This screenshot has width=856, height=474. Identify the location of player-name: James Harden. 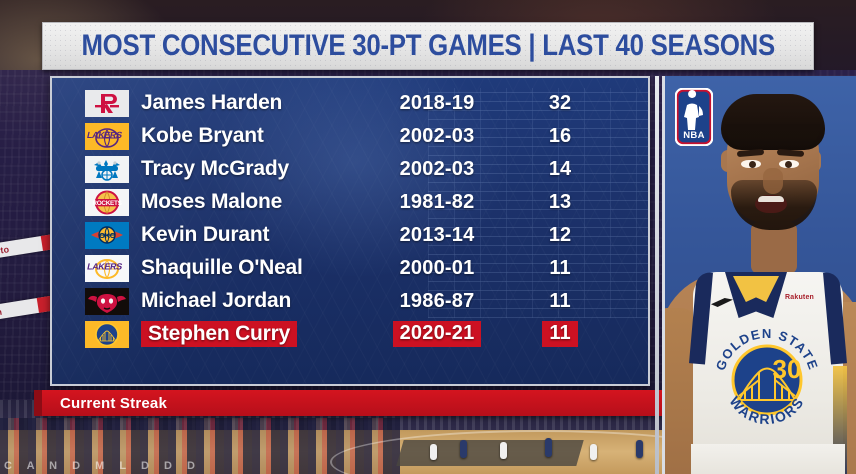
(212, 102).